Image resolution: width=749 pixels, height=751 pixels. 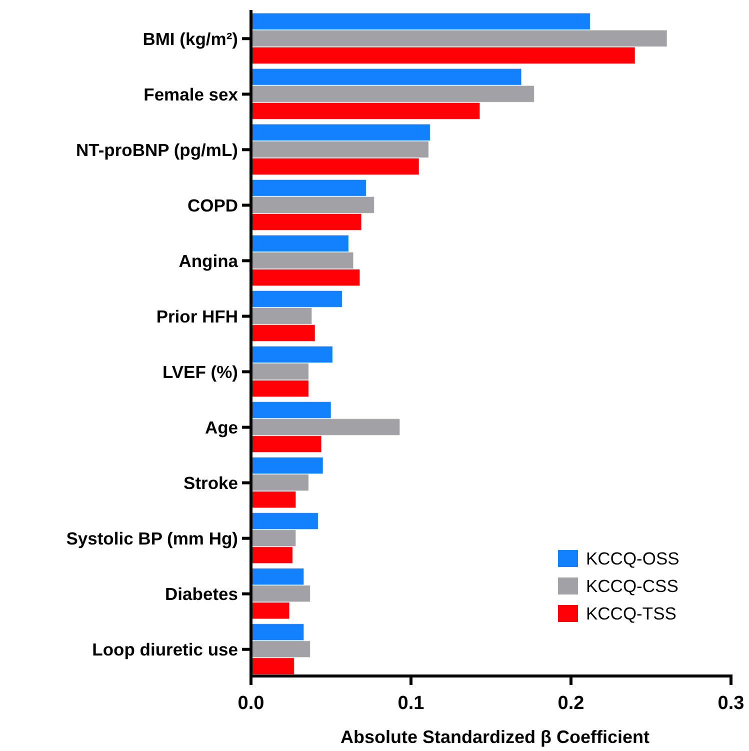 What do you see at coordinates (190, 38) in the screenshot?
I see `y-tick-label: BMI (kg/m²)` at bounding box center [190, 38].